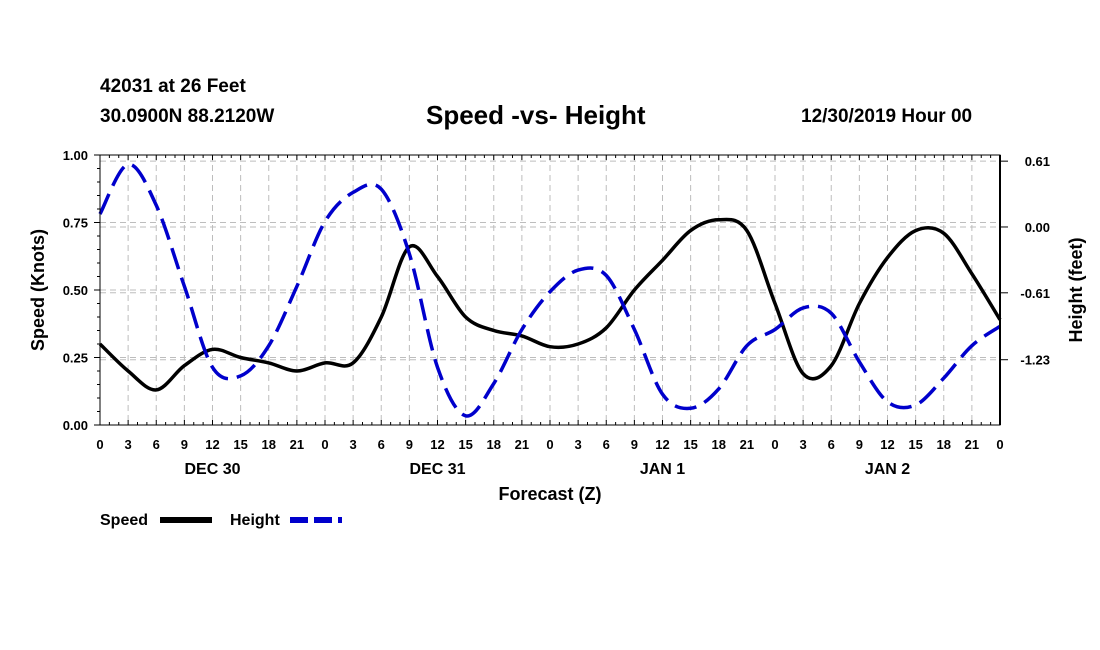  What do you see at coordinates (887, 116) in the screenshot?
I see `forecast-datetime: 12/30/2019 Hour 00` at bounding box center [887, 116].